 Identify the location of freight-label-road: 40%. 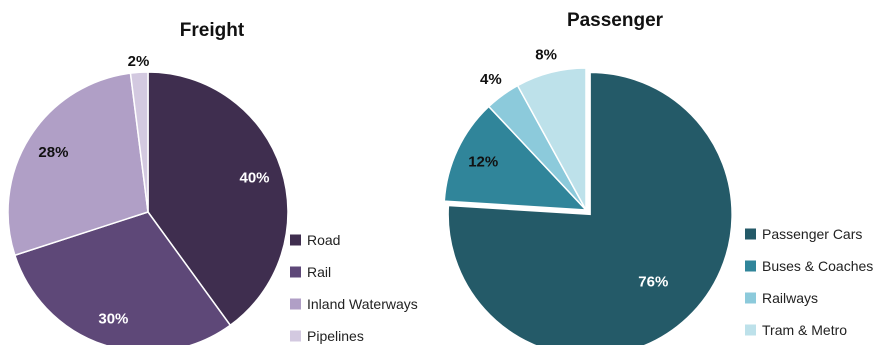
(255, 177).